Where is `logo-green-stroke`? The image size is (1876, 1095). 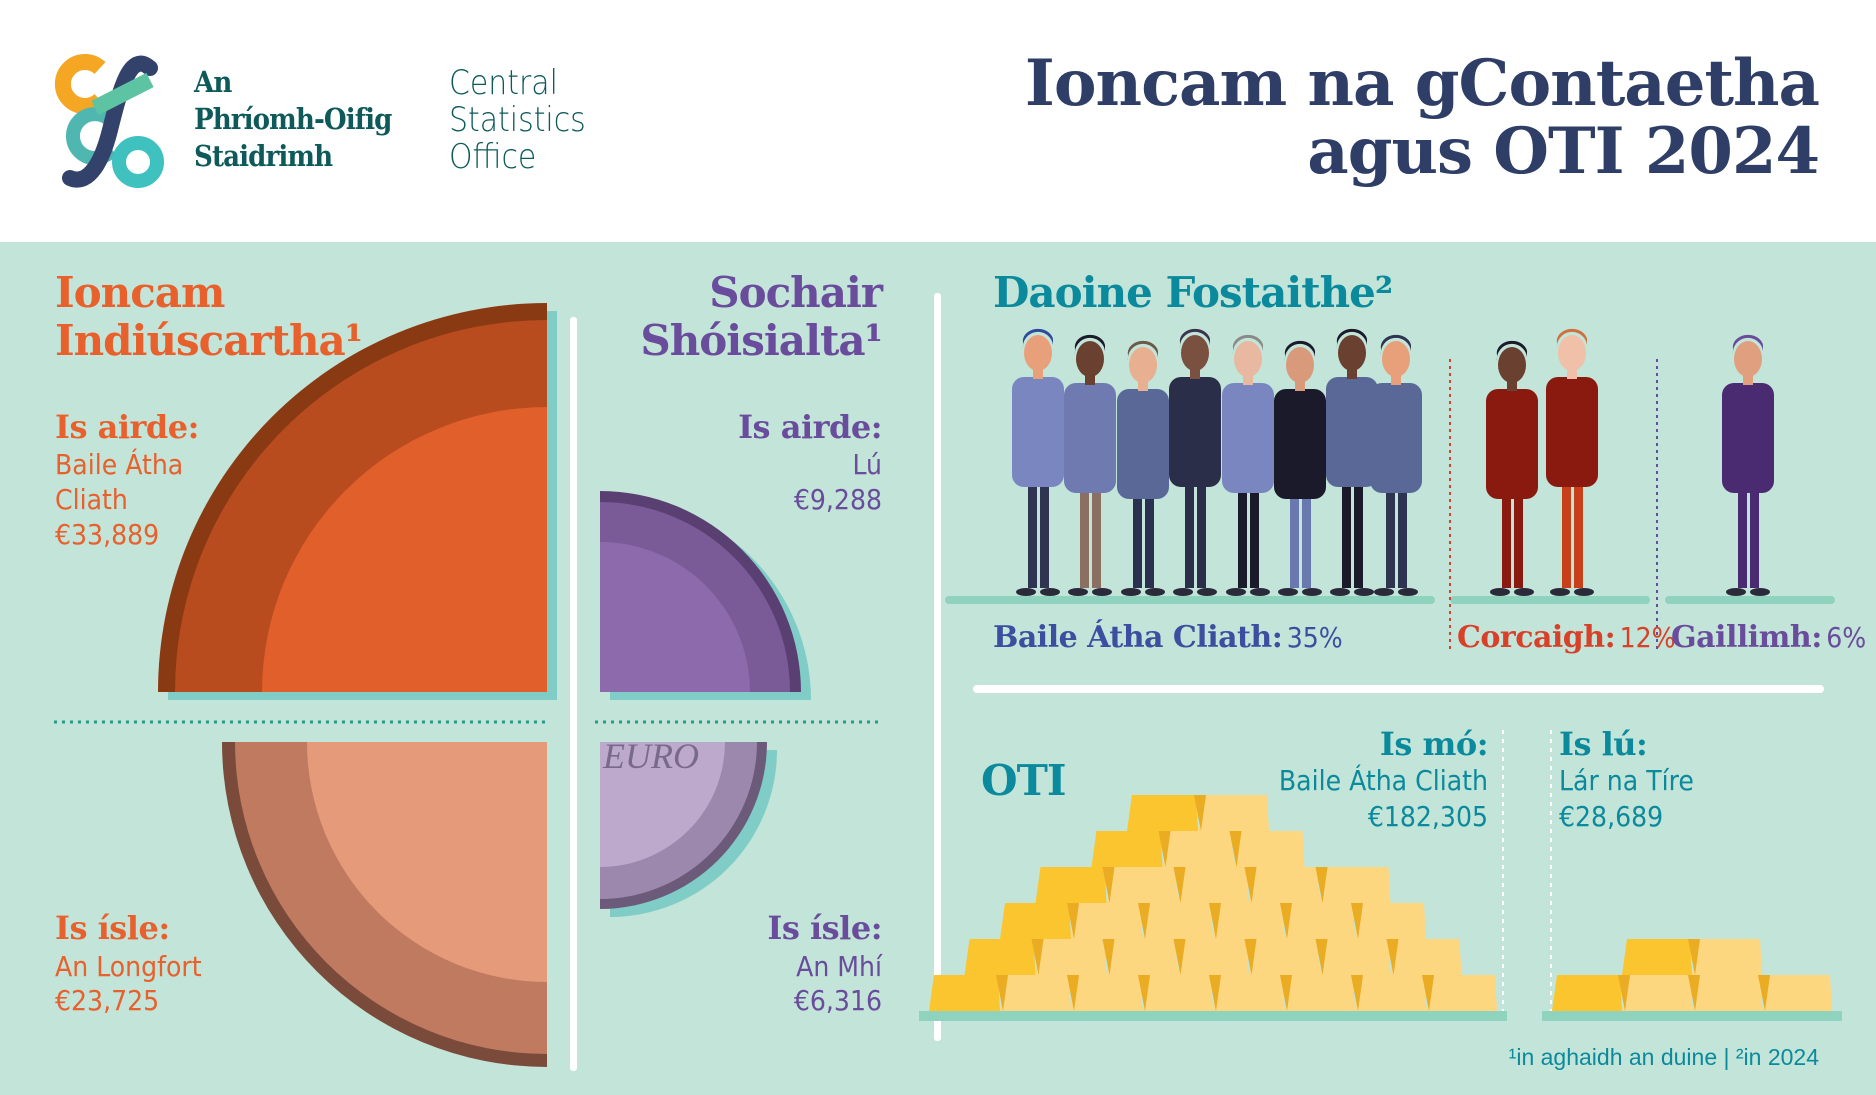 logo-green-stroke is located at coordinates (122, 94).